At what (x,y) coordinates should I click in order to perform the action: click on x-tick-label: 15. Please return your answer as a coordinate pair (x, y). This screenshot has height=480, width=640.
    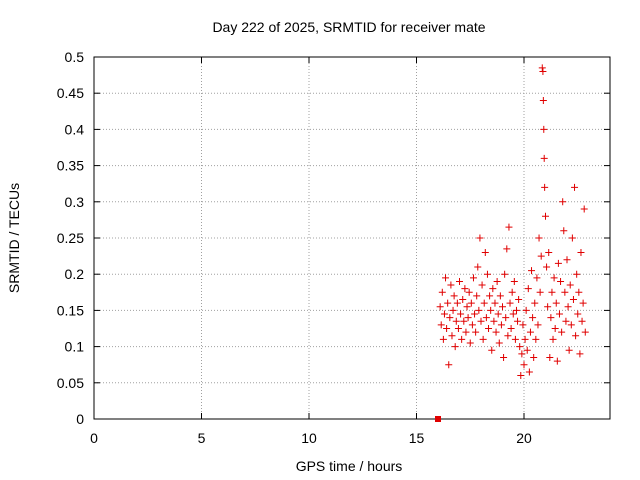
    Looking at the image, I should click on (417, 438).